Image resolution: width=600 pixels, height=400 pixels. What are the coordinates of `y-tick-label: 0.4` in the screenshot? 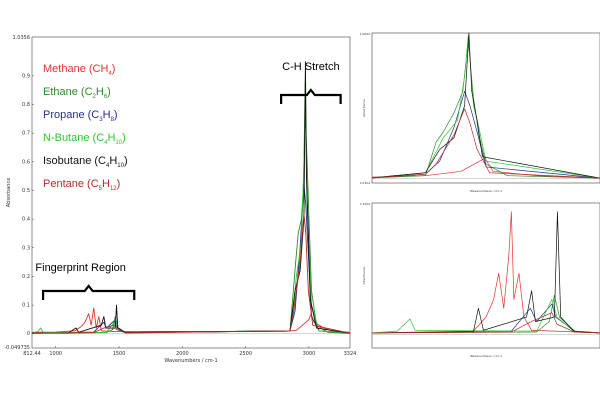 It's located at (26, 220).